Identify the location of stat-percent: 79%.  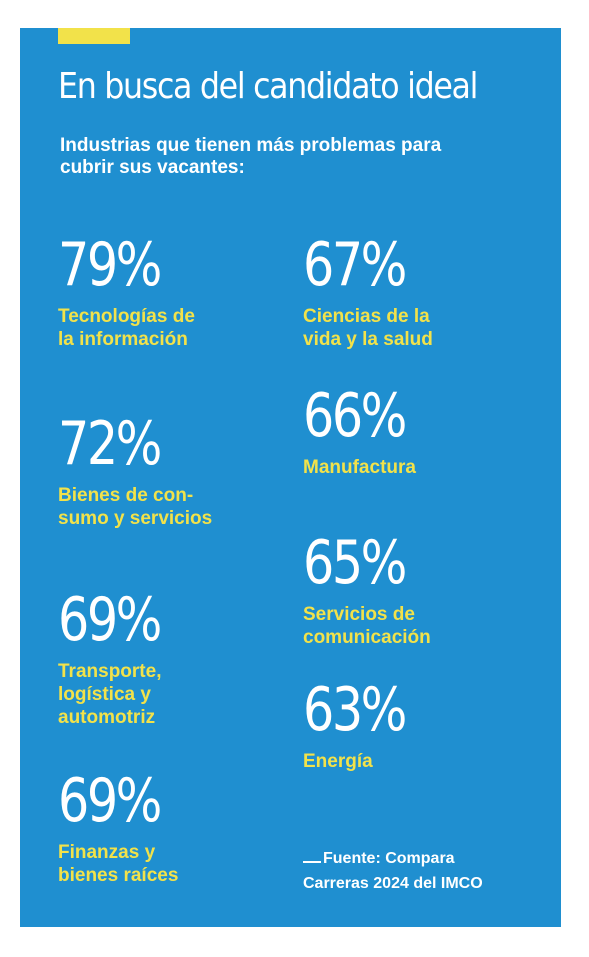
(110, 265).